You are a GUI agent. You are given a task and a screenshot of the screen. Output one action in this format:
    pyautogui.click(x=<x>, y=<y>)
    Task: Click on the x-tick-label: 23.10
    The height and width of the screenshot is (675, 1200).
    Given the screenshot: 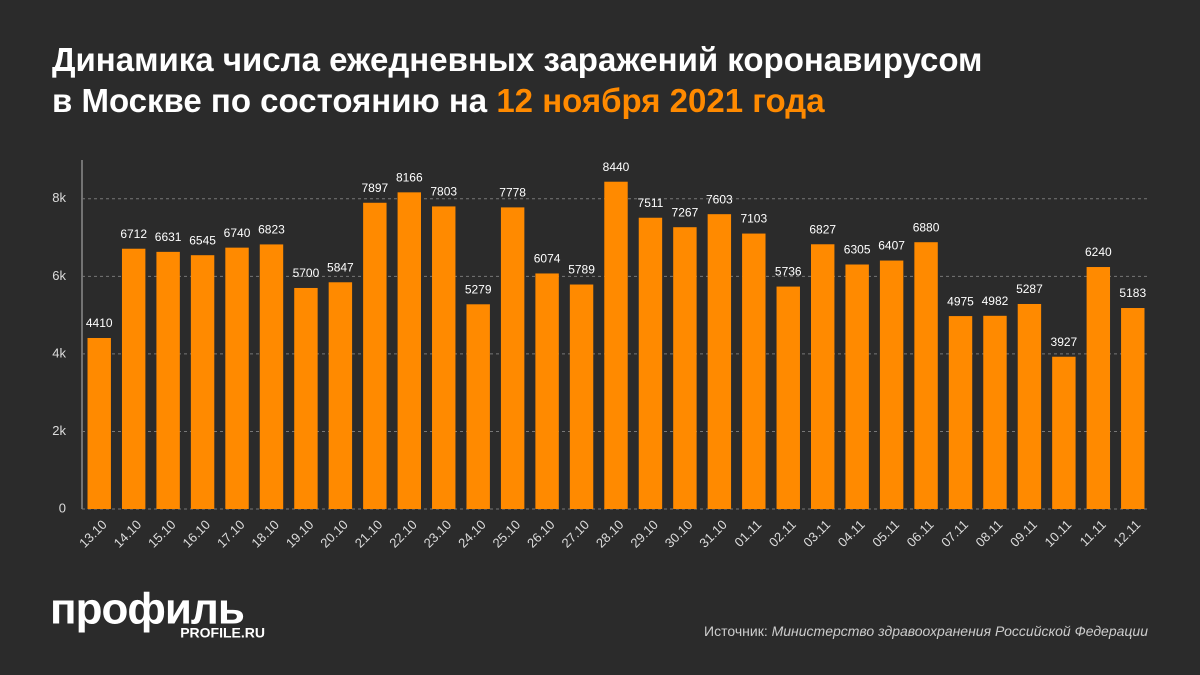 What is the action you would take?
    pyautogui.click(x=438, y=534)
    